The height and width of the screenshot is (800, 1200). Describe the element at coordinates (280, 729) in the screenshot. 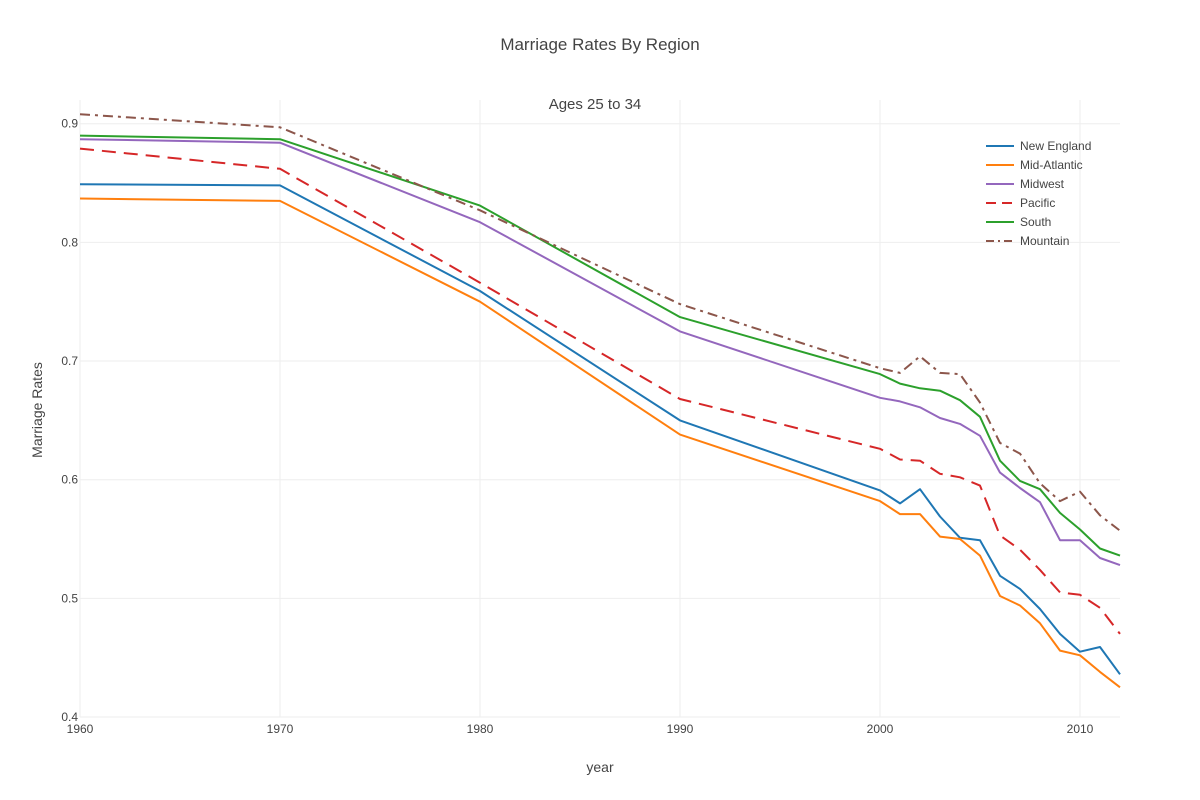

I see `x-tick-label: 1970` at that location.